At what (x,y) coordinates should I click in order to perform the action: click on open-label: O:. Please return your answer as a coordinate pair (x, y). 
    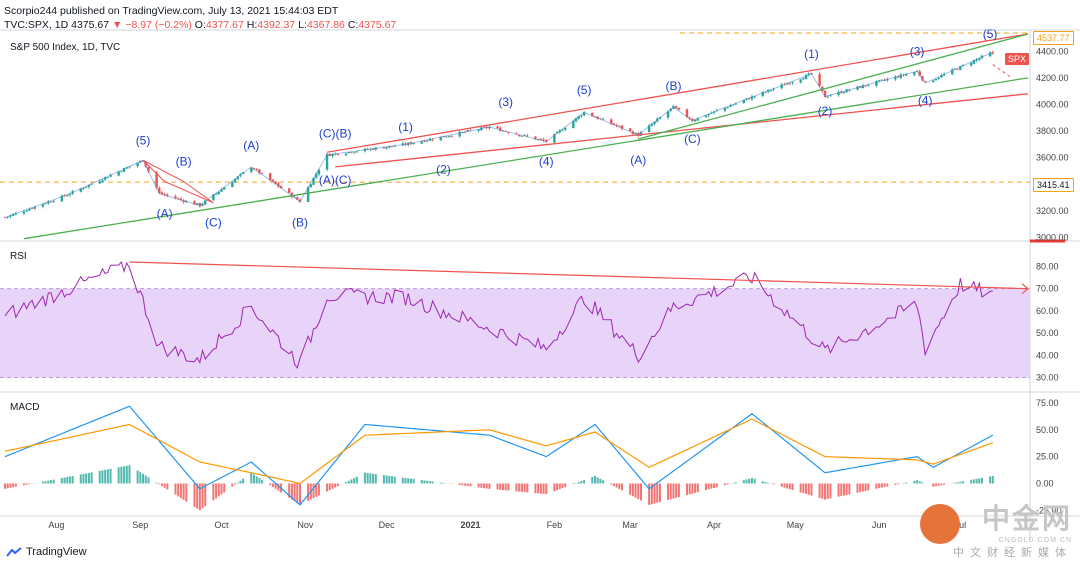
    Looking at the image, I should click on (200, 25).